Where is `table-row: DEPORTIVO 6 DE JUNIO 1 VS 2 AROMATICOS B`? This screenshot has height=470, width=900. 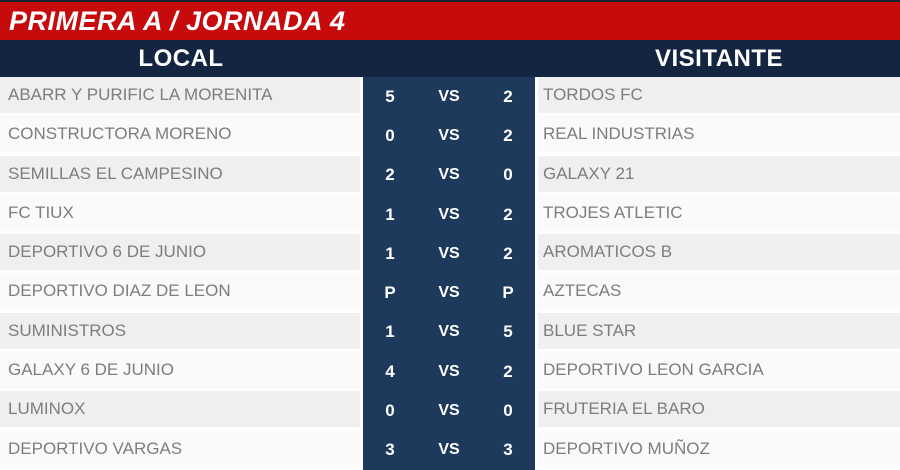 table-row: DEPORTIVO 6 DE JUNIO 1 VS 2 AROMATICOS B is located at coordinates (450, 254).